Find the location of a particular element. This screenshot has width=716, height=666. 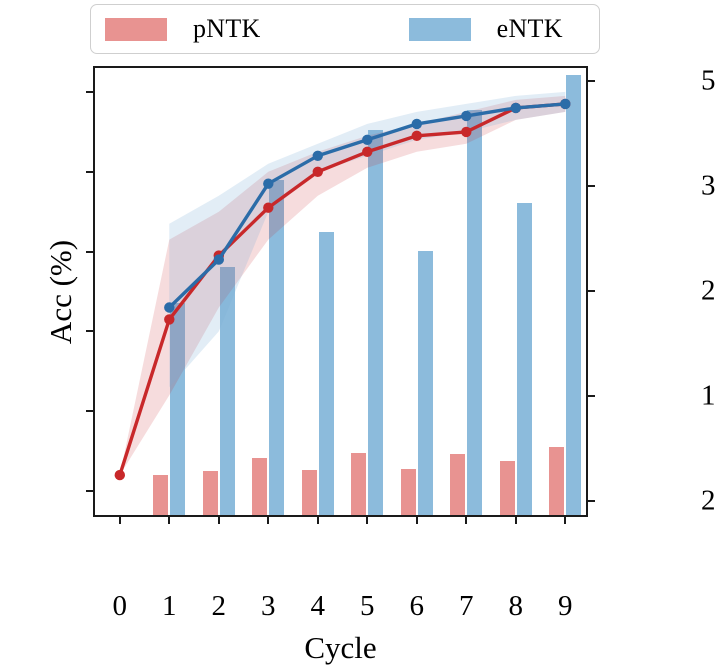

x-tick-label-3: 3 is located at coordinates (268, 606).